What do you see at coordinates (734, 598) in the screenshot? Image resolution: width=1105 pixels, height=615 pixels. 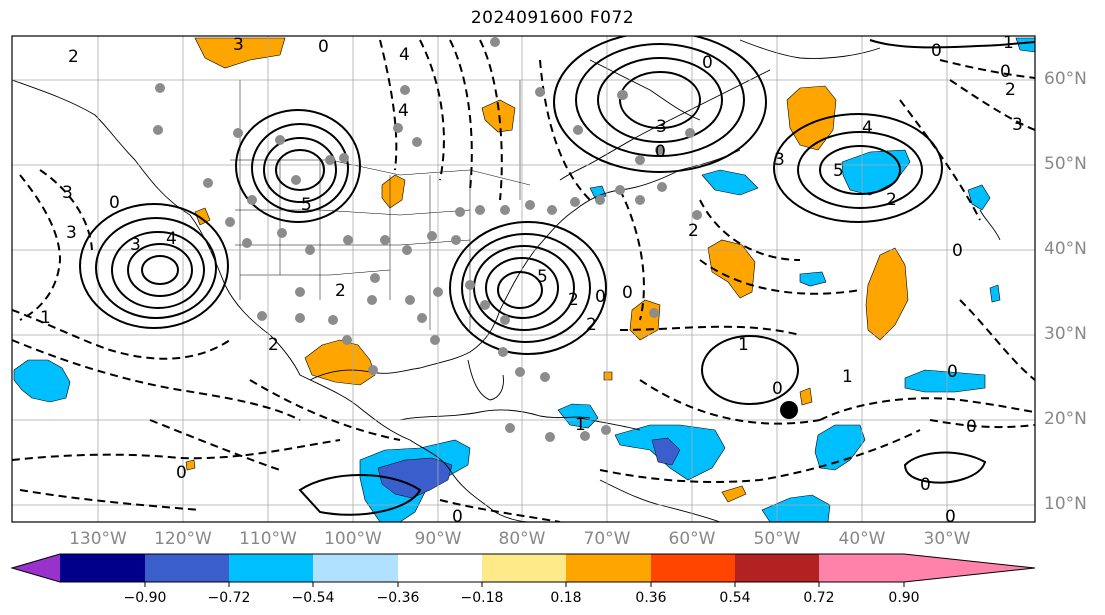 I see `svg-text: 0.54` at bounding box center [734, 598].